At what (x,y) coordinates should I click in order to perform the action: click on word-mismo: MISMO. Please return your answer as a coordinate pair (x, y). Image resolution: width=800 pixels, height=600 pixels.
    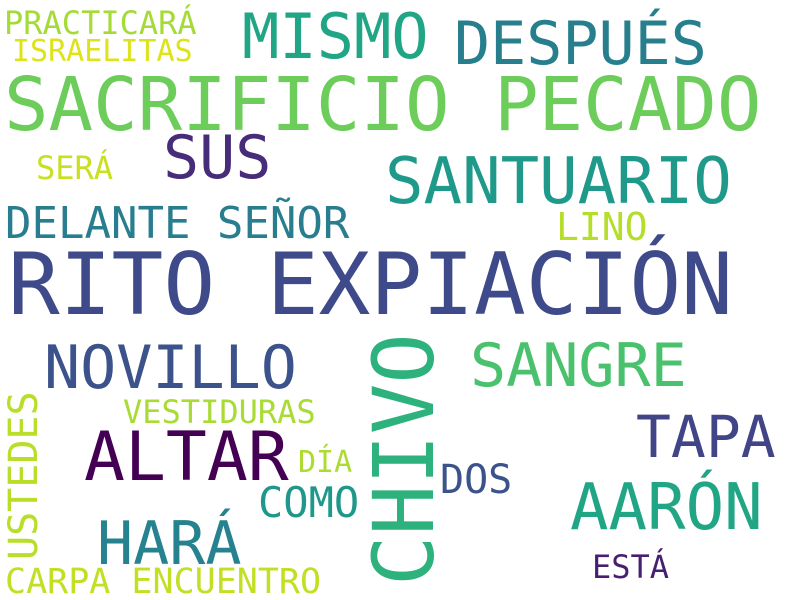
    Looking at the image, I should click on (335, 36).